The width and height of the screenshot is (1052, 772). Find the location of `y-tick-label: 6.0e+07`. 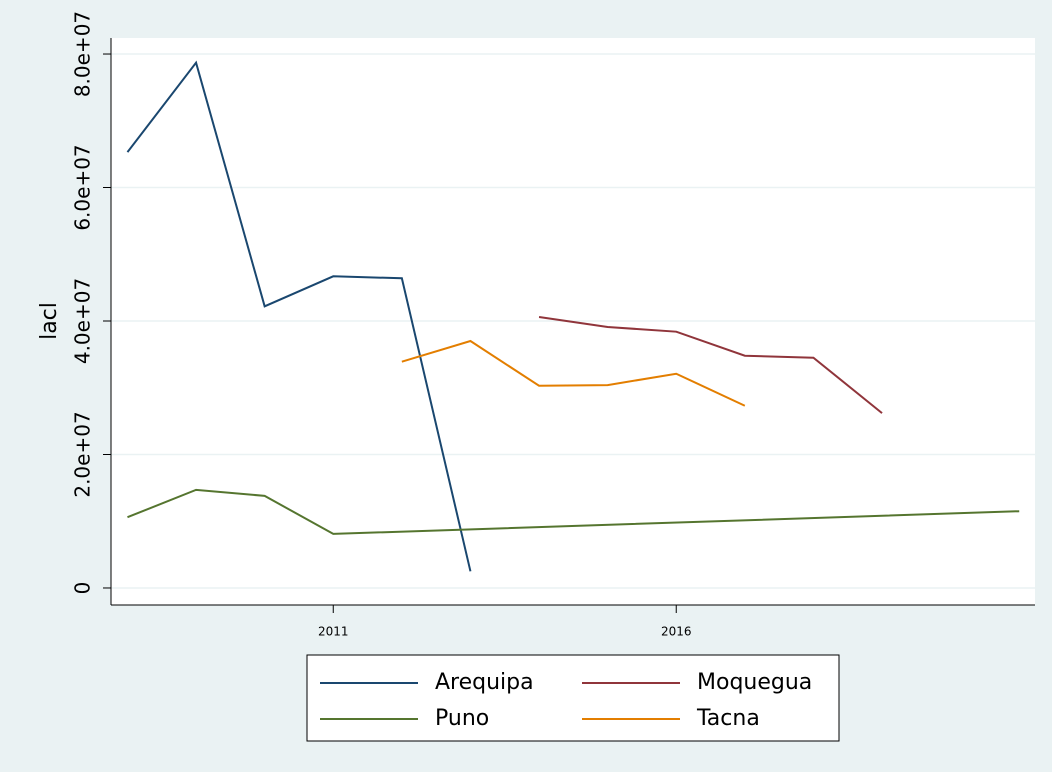

y-tick-label: 6.0e+07 is located at coordinates (83, 187).